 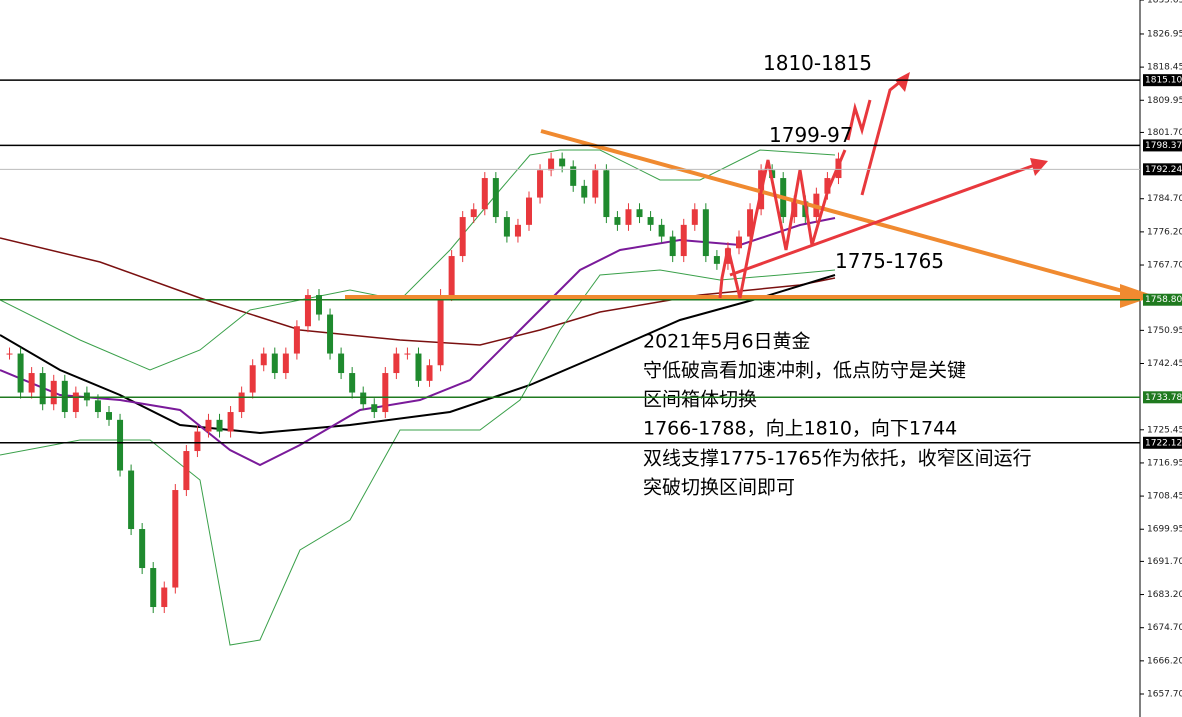 I want to click on note: 双线支撑1775-1765作为依托，收窄区间运行, so click(x=837, y=459).